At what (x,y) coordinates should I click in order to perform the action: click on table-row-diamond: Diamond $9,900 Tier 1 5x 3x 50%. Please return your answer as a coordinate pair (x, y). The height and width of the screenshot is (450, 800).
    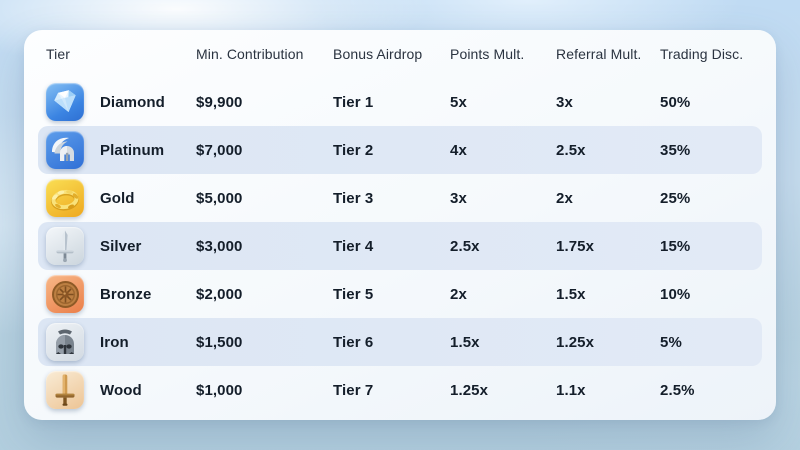
    Looking at the image, I should click on (400, 102).